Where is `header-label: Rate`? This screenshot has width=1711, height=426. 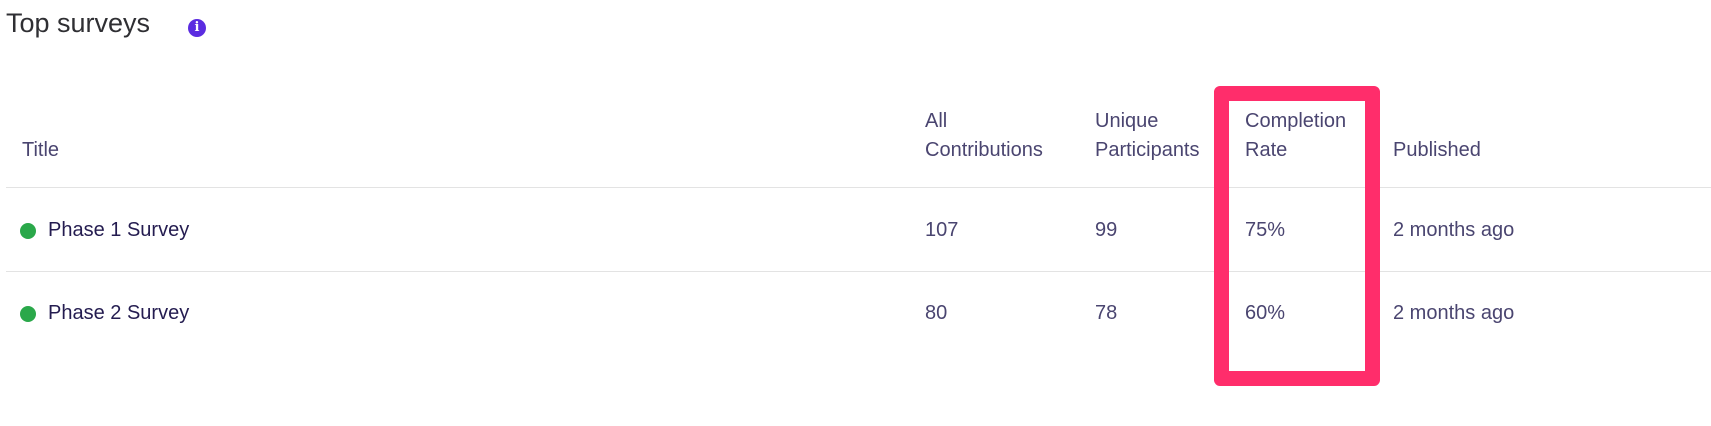
header-label: Rate is located at coordinates (1266, 150).